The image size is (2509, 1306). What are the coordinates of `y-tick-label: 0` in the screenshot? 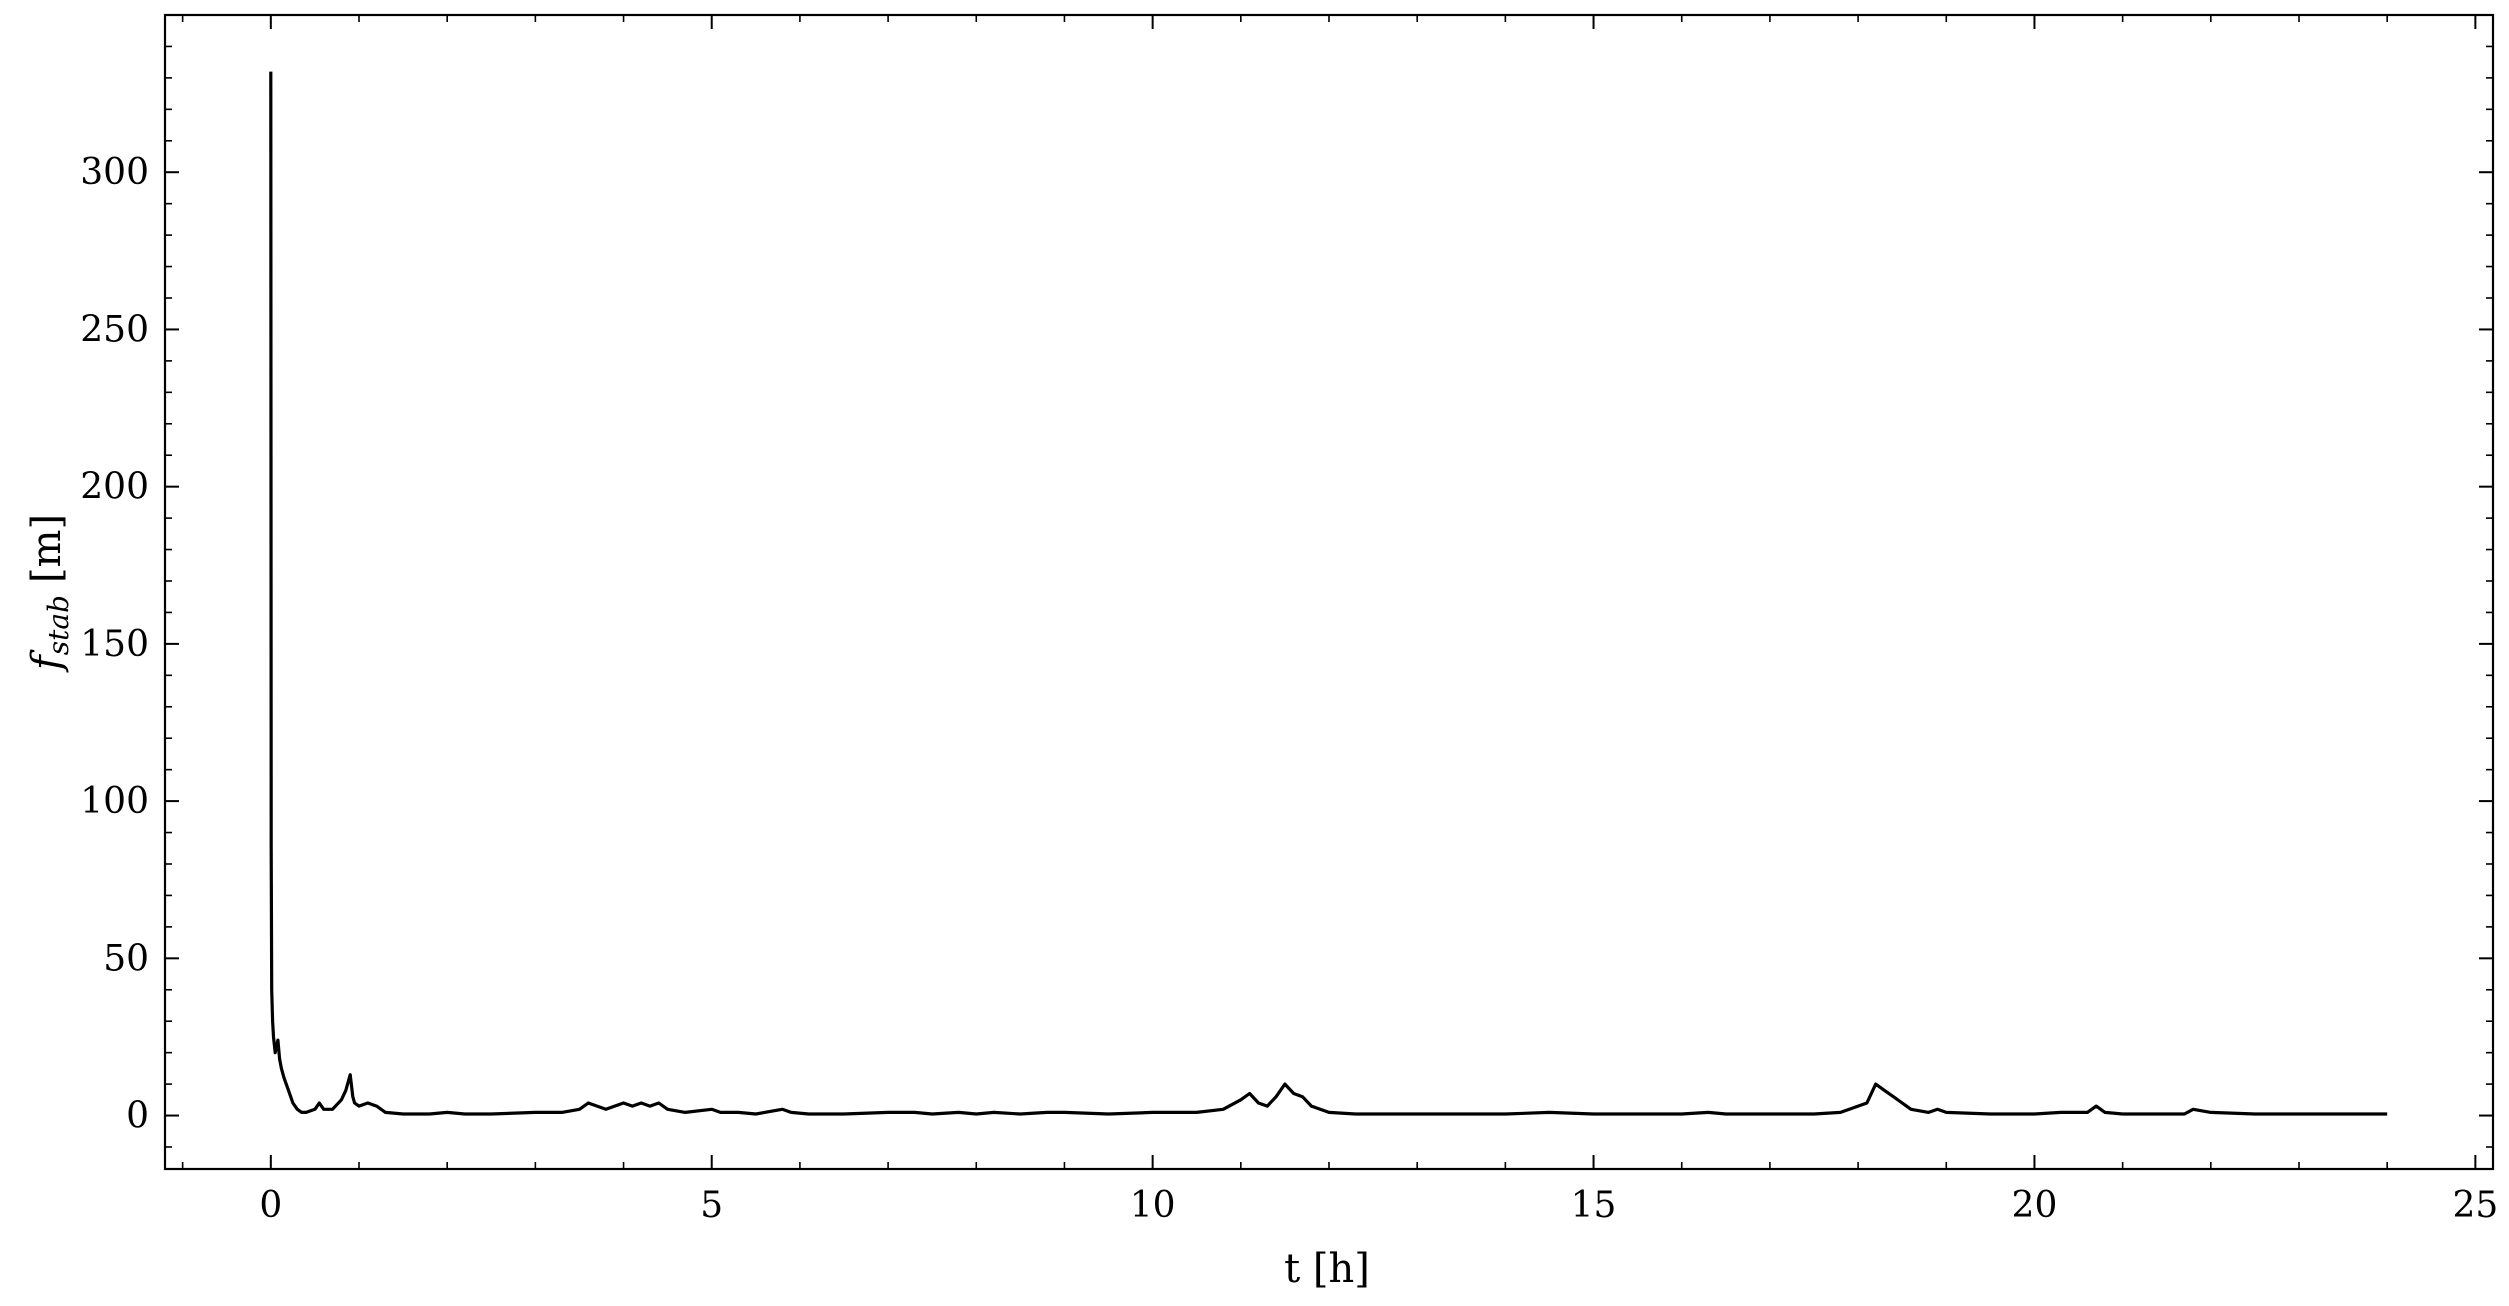 It's located at (137, 1116).